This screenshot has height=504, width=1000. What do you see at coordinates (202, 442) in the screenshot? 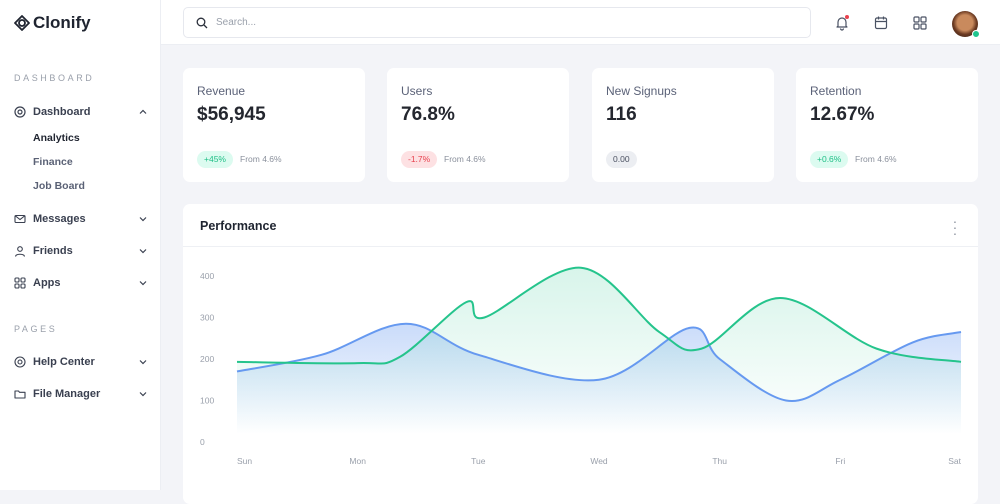
I see `y-tick-label: 0` at bounding box center [202, 442].